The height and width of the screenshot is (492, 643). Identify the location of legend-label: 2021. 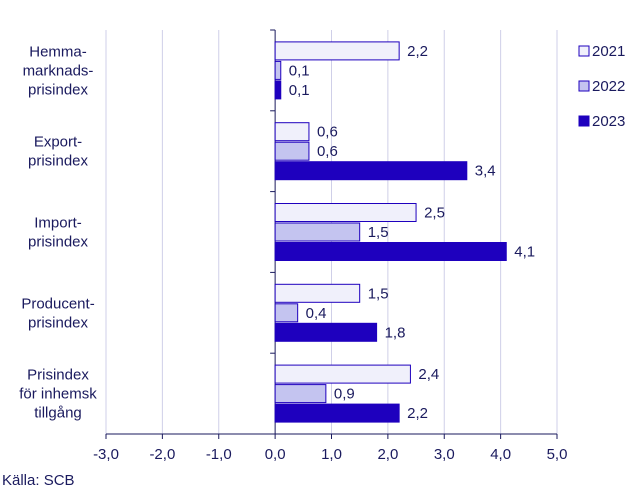
(608, 51).